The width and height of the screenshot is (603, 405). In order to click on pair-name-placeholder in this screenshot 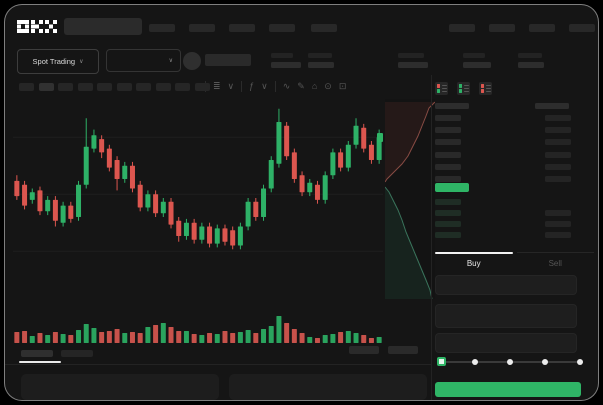, I will do `click(228, 60)`.